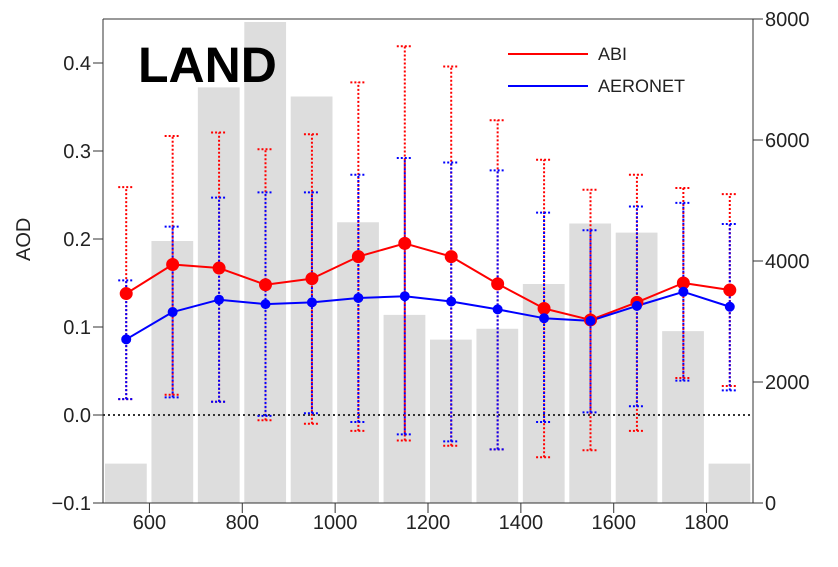 This screenshot has width=838, height=567. Describe the element at coordinates (521, 523) in the screenshot. I see `x-tick-label: 1400` at that location.